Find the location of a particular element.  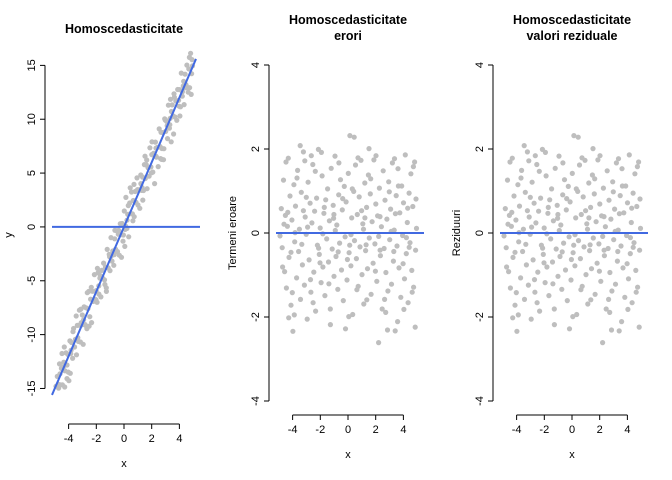

y-axis-label: y is located at coordinates (9, 235).